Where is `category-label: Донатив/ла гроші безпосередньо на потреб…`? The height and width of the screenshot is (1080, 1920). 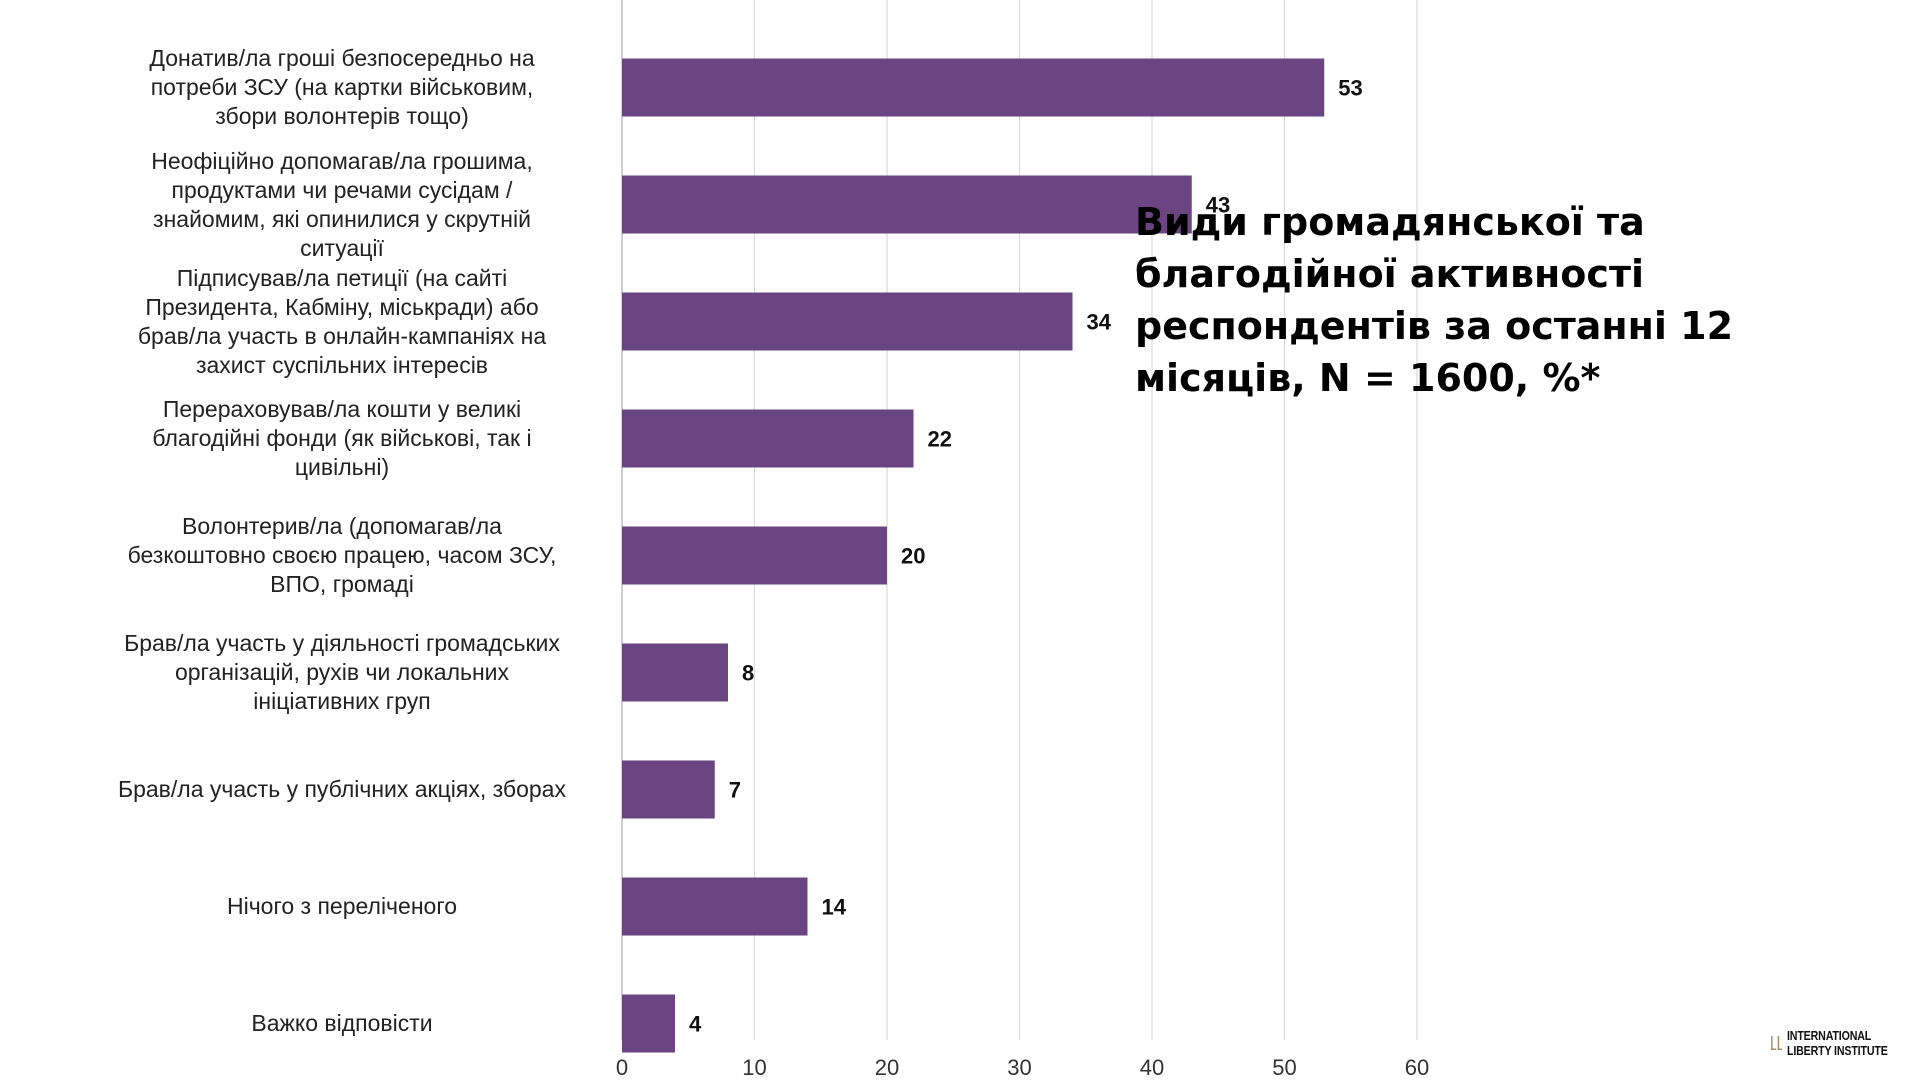 category-label: Донатив/ла гроші безпосередньо на потреб… is located at coordinates (342, 87).